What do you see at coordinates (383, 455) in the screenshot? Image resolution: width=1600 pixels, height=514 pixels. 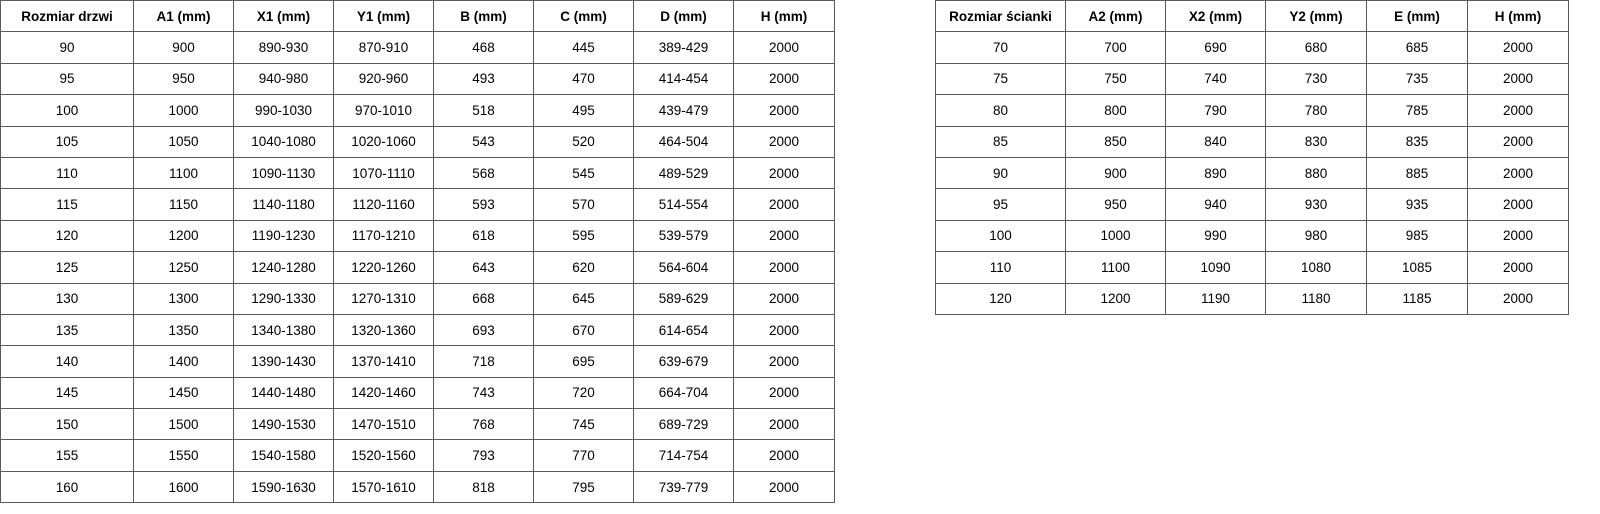 I see `table-cell: 1520-1560` at bounding box center [383, 455].